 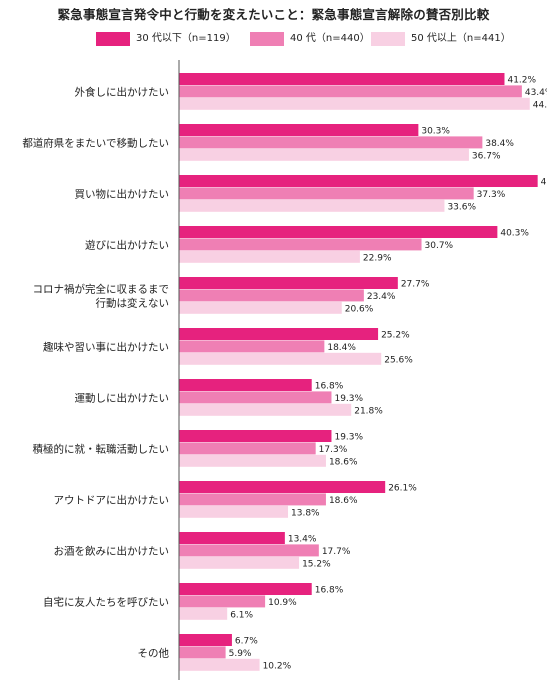 What do you see at coordinates (316, 564) in the screenshot?
I see `data-label: 15.2%` at bounding box center [316, 564].